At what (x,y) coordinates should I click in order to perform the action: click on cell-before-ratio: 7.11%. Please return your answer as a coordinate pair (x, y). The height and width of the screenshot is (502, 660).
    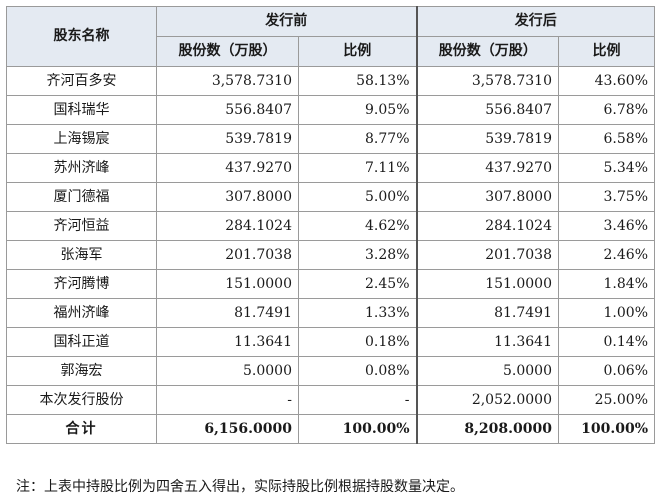
    Looking at the image, I should click on (357, 168).